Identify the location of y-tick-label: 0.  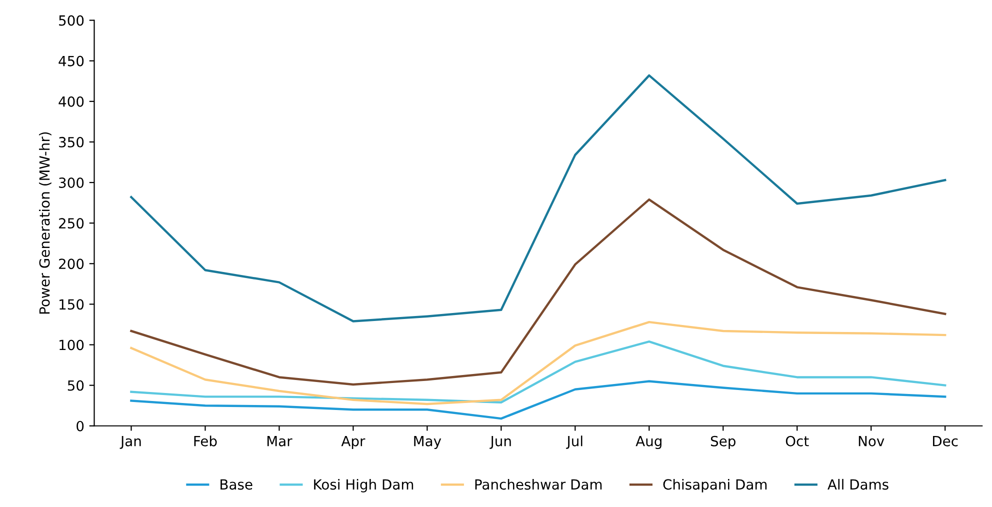
(80, 426).